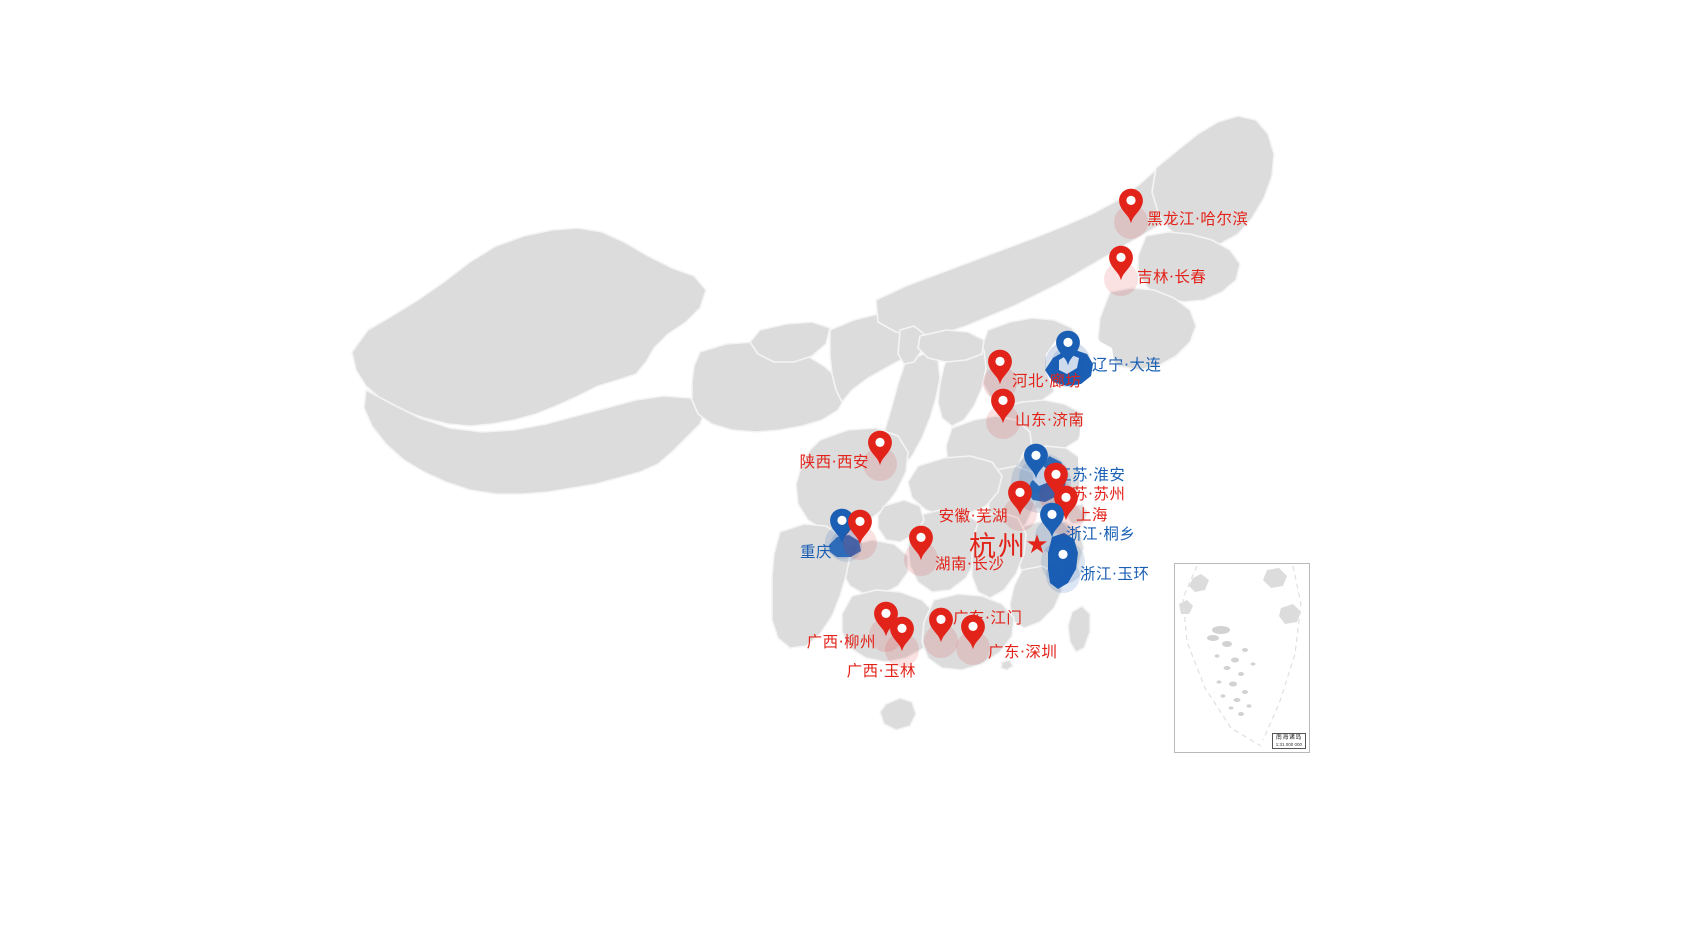 This screenshot has width=1700, height=933. What do you see at coordinates (1127, 365) in the screenshot?
I see `map-label-dalian: 辽宁·大连` at bounding box center [1127, 365].